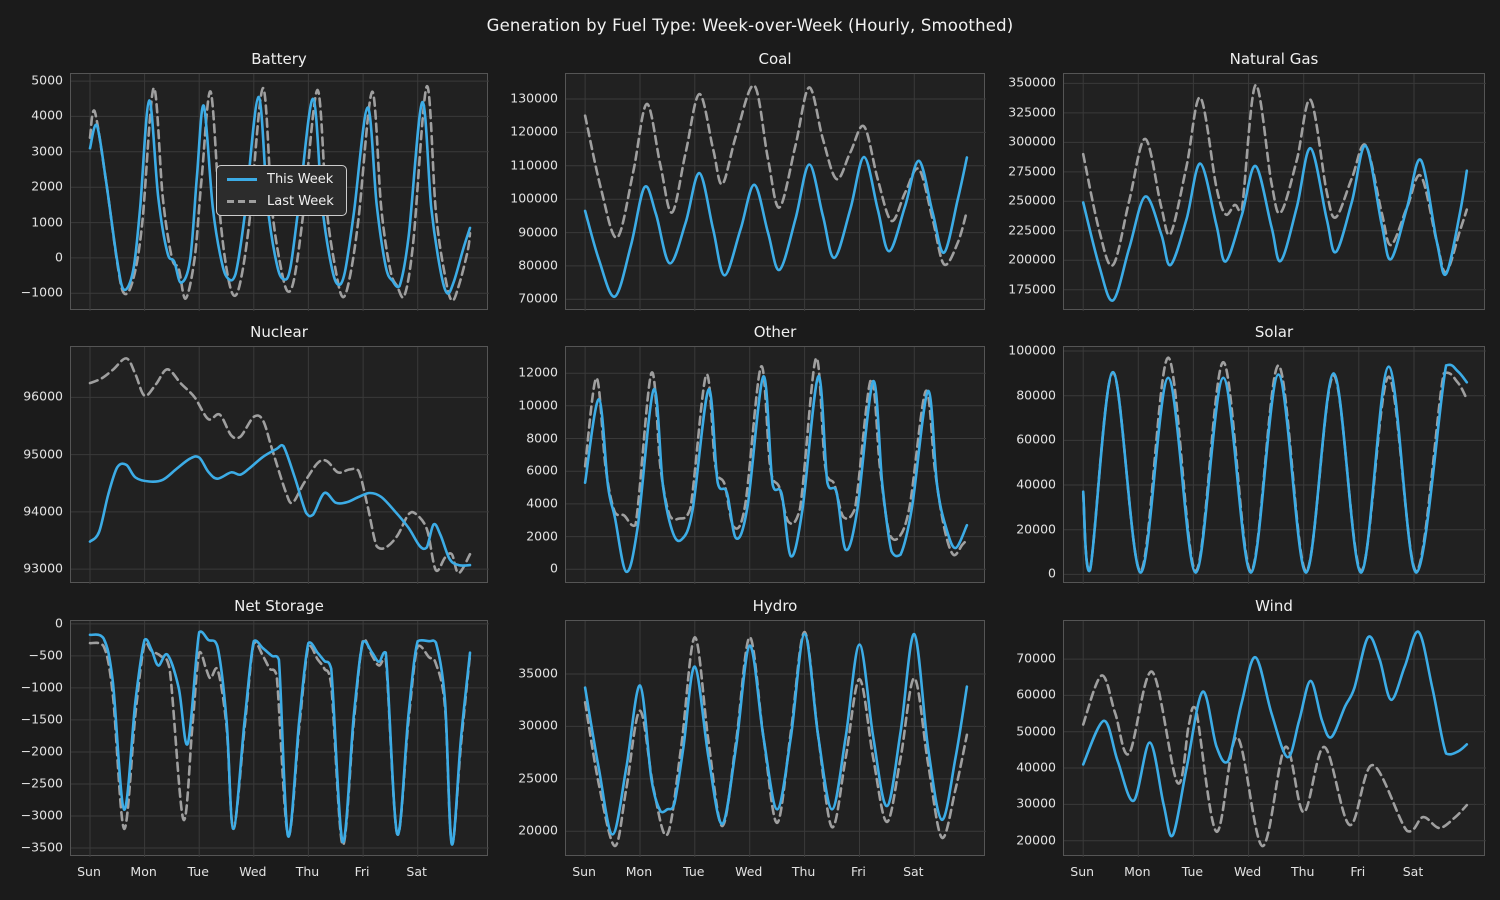 This screenshot has height=900, width=1500. I want to click on plot-area-other, so click(775, 465).